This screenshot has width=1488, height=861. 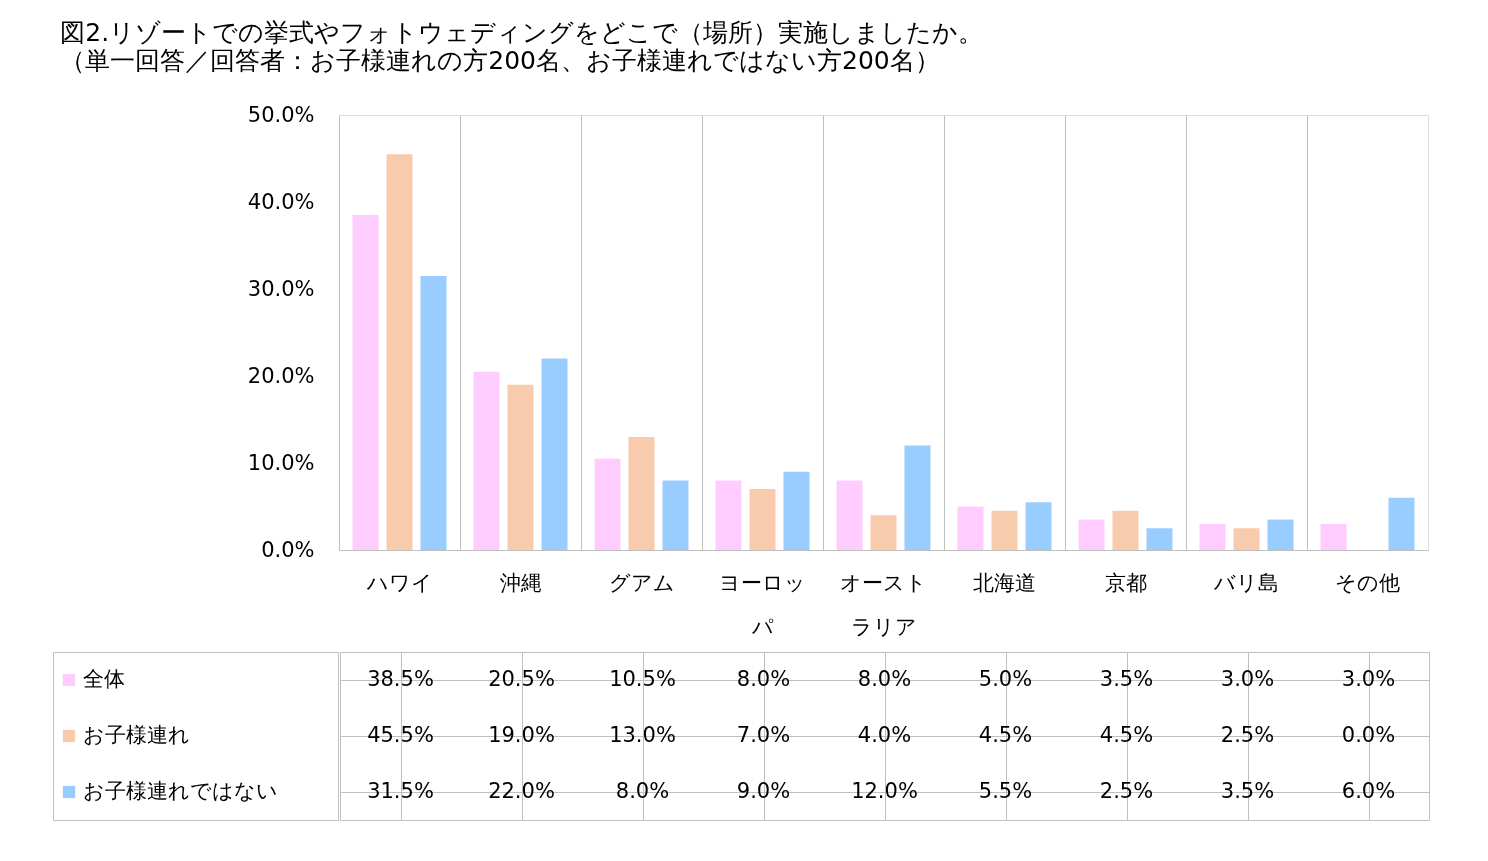 What do you see at coordinates (500, 60) in the screenshot?
I see `chart-subtitle: （単一回答／回答者：お子様連れの方200名、お子様連れではない方200名）` at bounding box center [500, 60].